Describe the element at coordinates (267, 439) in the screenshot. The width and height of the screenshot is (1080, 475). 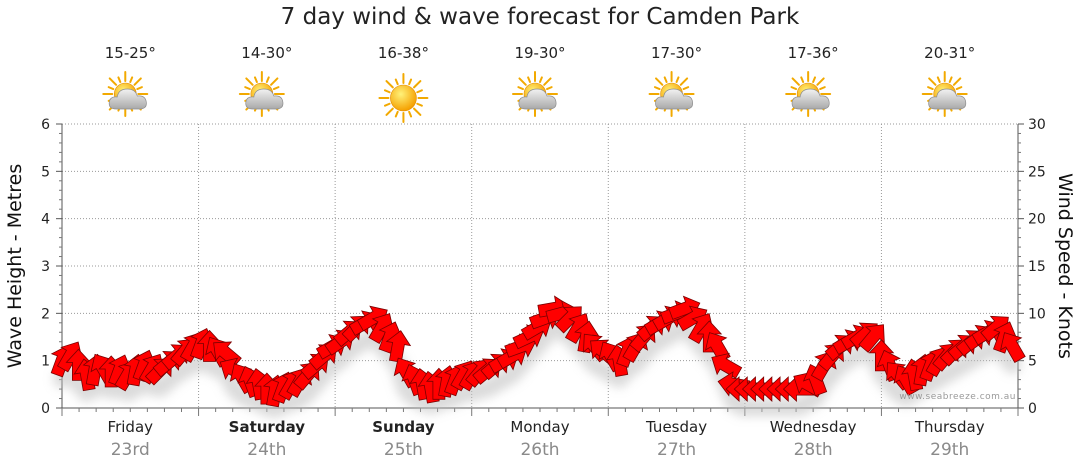
I see `day-label: Saturday 24th` at that location.